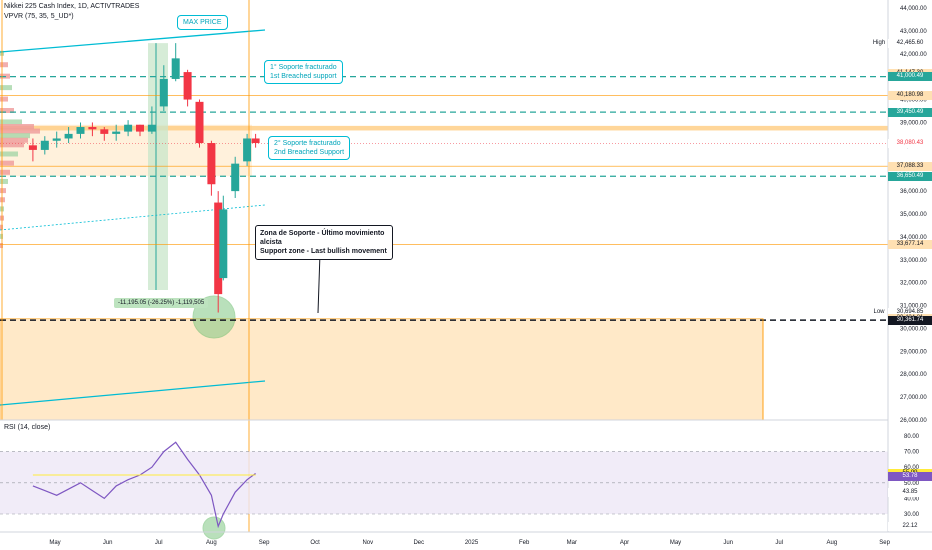  What do you see at coordinates (910, 320) in the screenshot?
I see `price-axis-label: 30,361.74` at bounding box center [910, 320].